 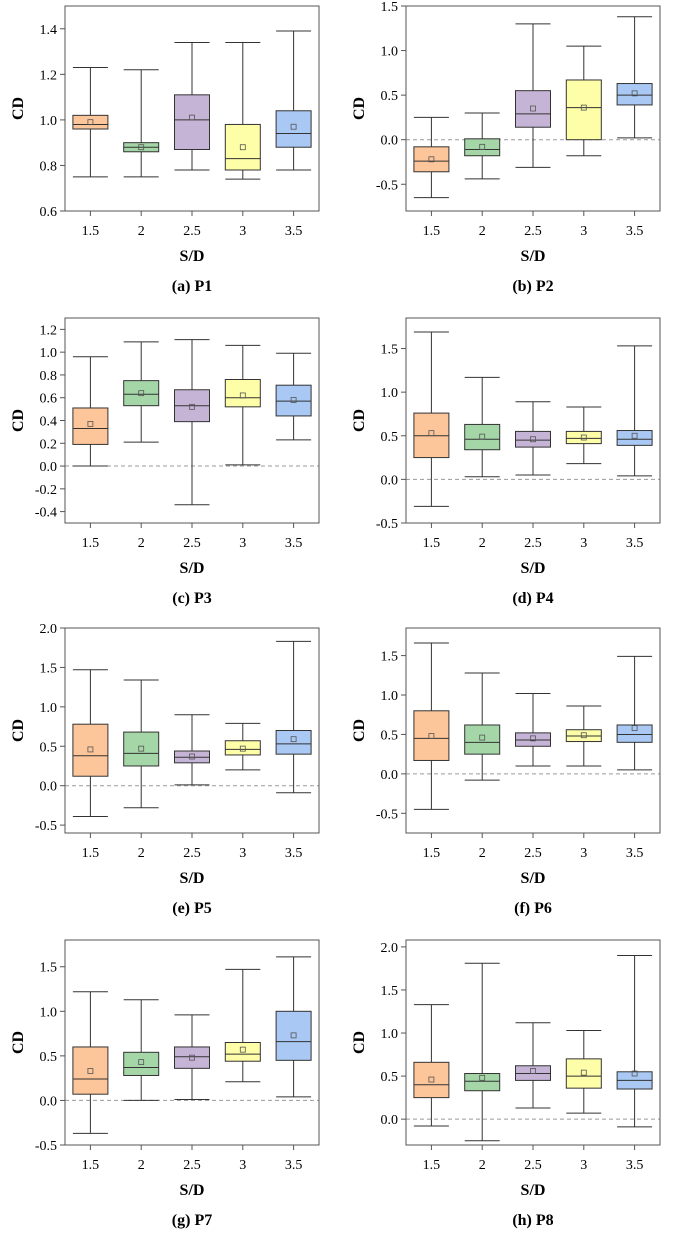 I want to click on chart-panel-6: -0.5 0.0 0.5 1.0 1.5 1.5 2 2.5 3 3.5 S/D CD (f) P6, so click(x=506, y=772).